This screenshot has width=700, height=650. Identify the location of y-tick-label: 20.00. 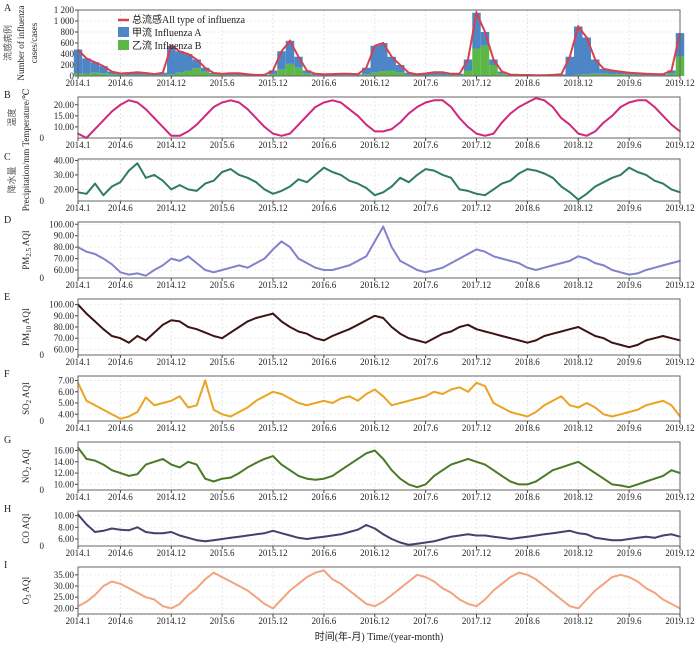
(64, 105).